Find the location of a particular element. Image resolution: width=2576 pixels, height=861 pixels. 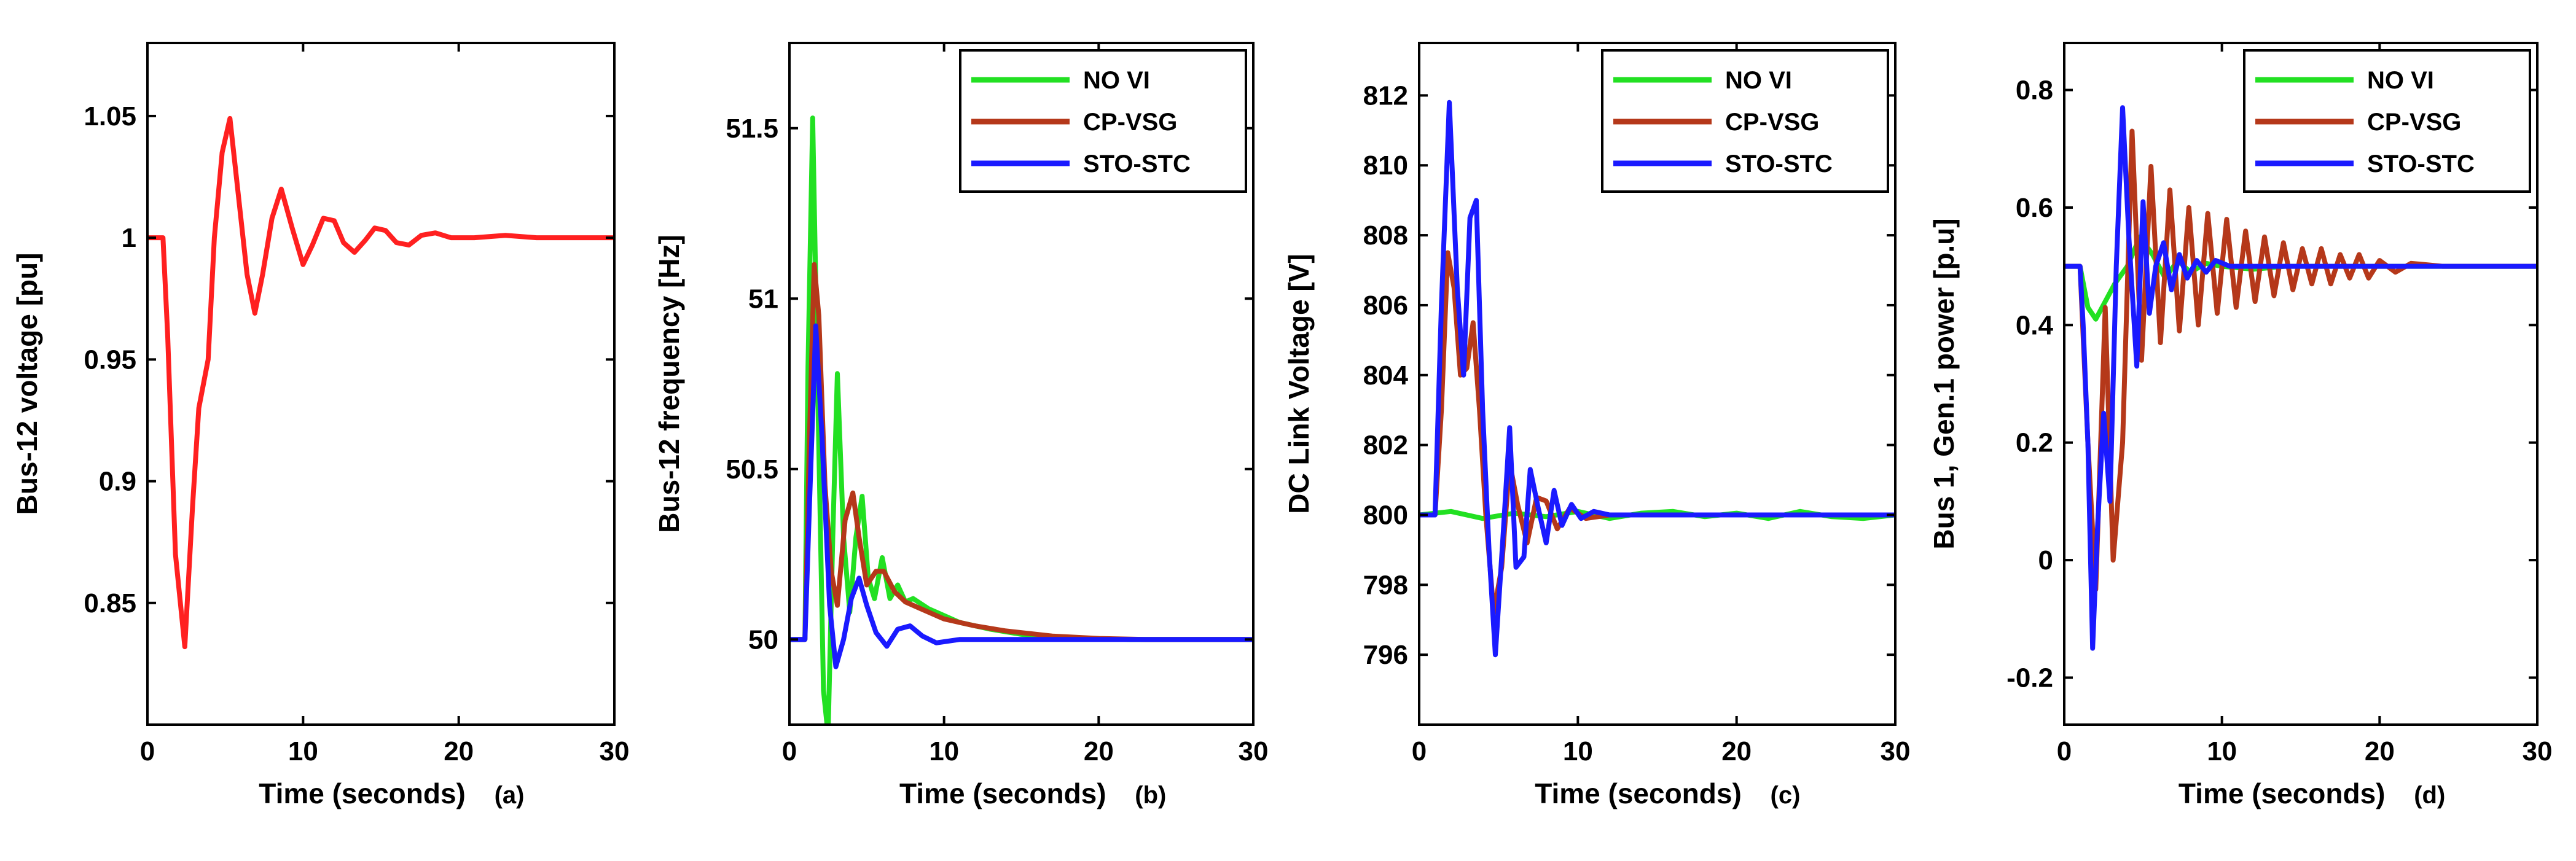

y-tick-label: 0.4 is located at coordinates (2035, 325).